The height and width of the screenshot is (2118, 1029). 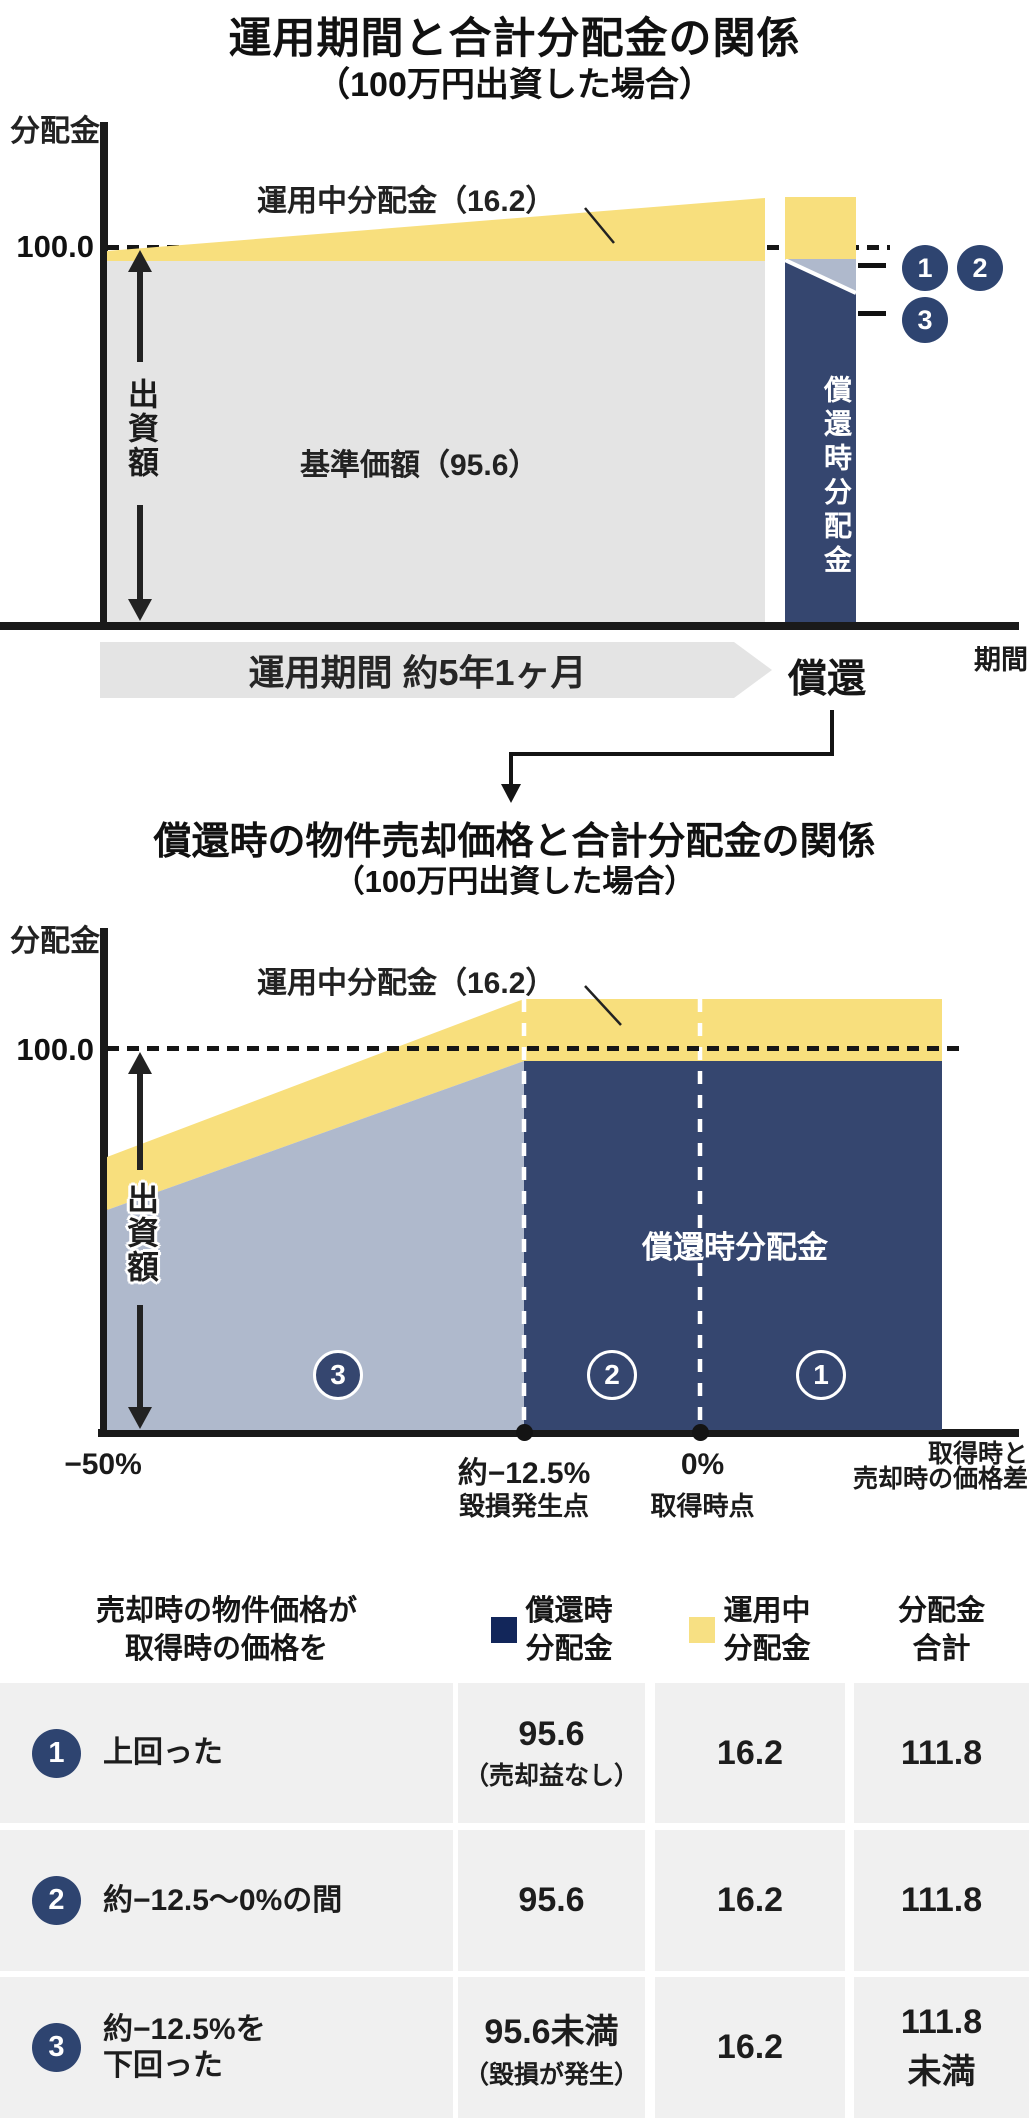 I want to click on chart1-x-axis-line, so click(x=509, y=626).